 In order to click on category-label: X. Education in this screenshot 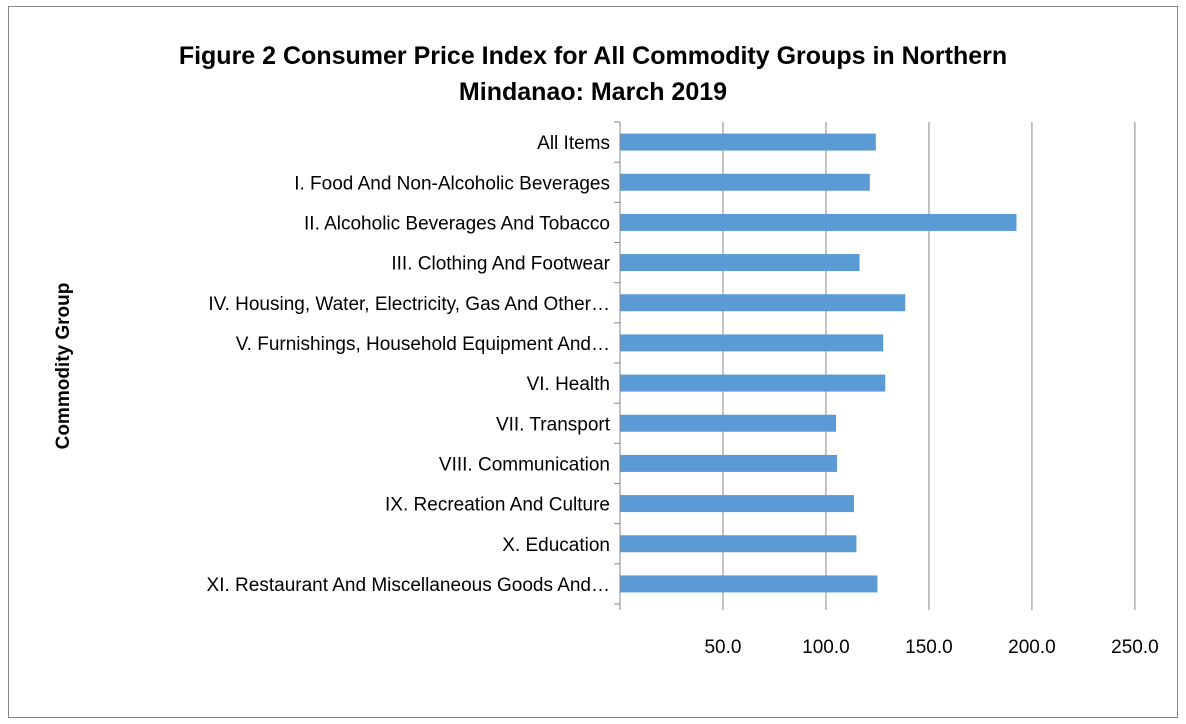, I will do `click(556, 545)`.